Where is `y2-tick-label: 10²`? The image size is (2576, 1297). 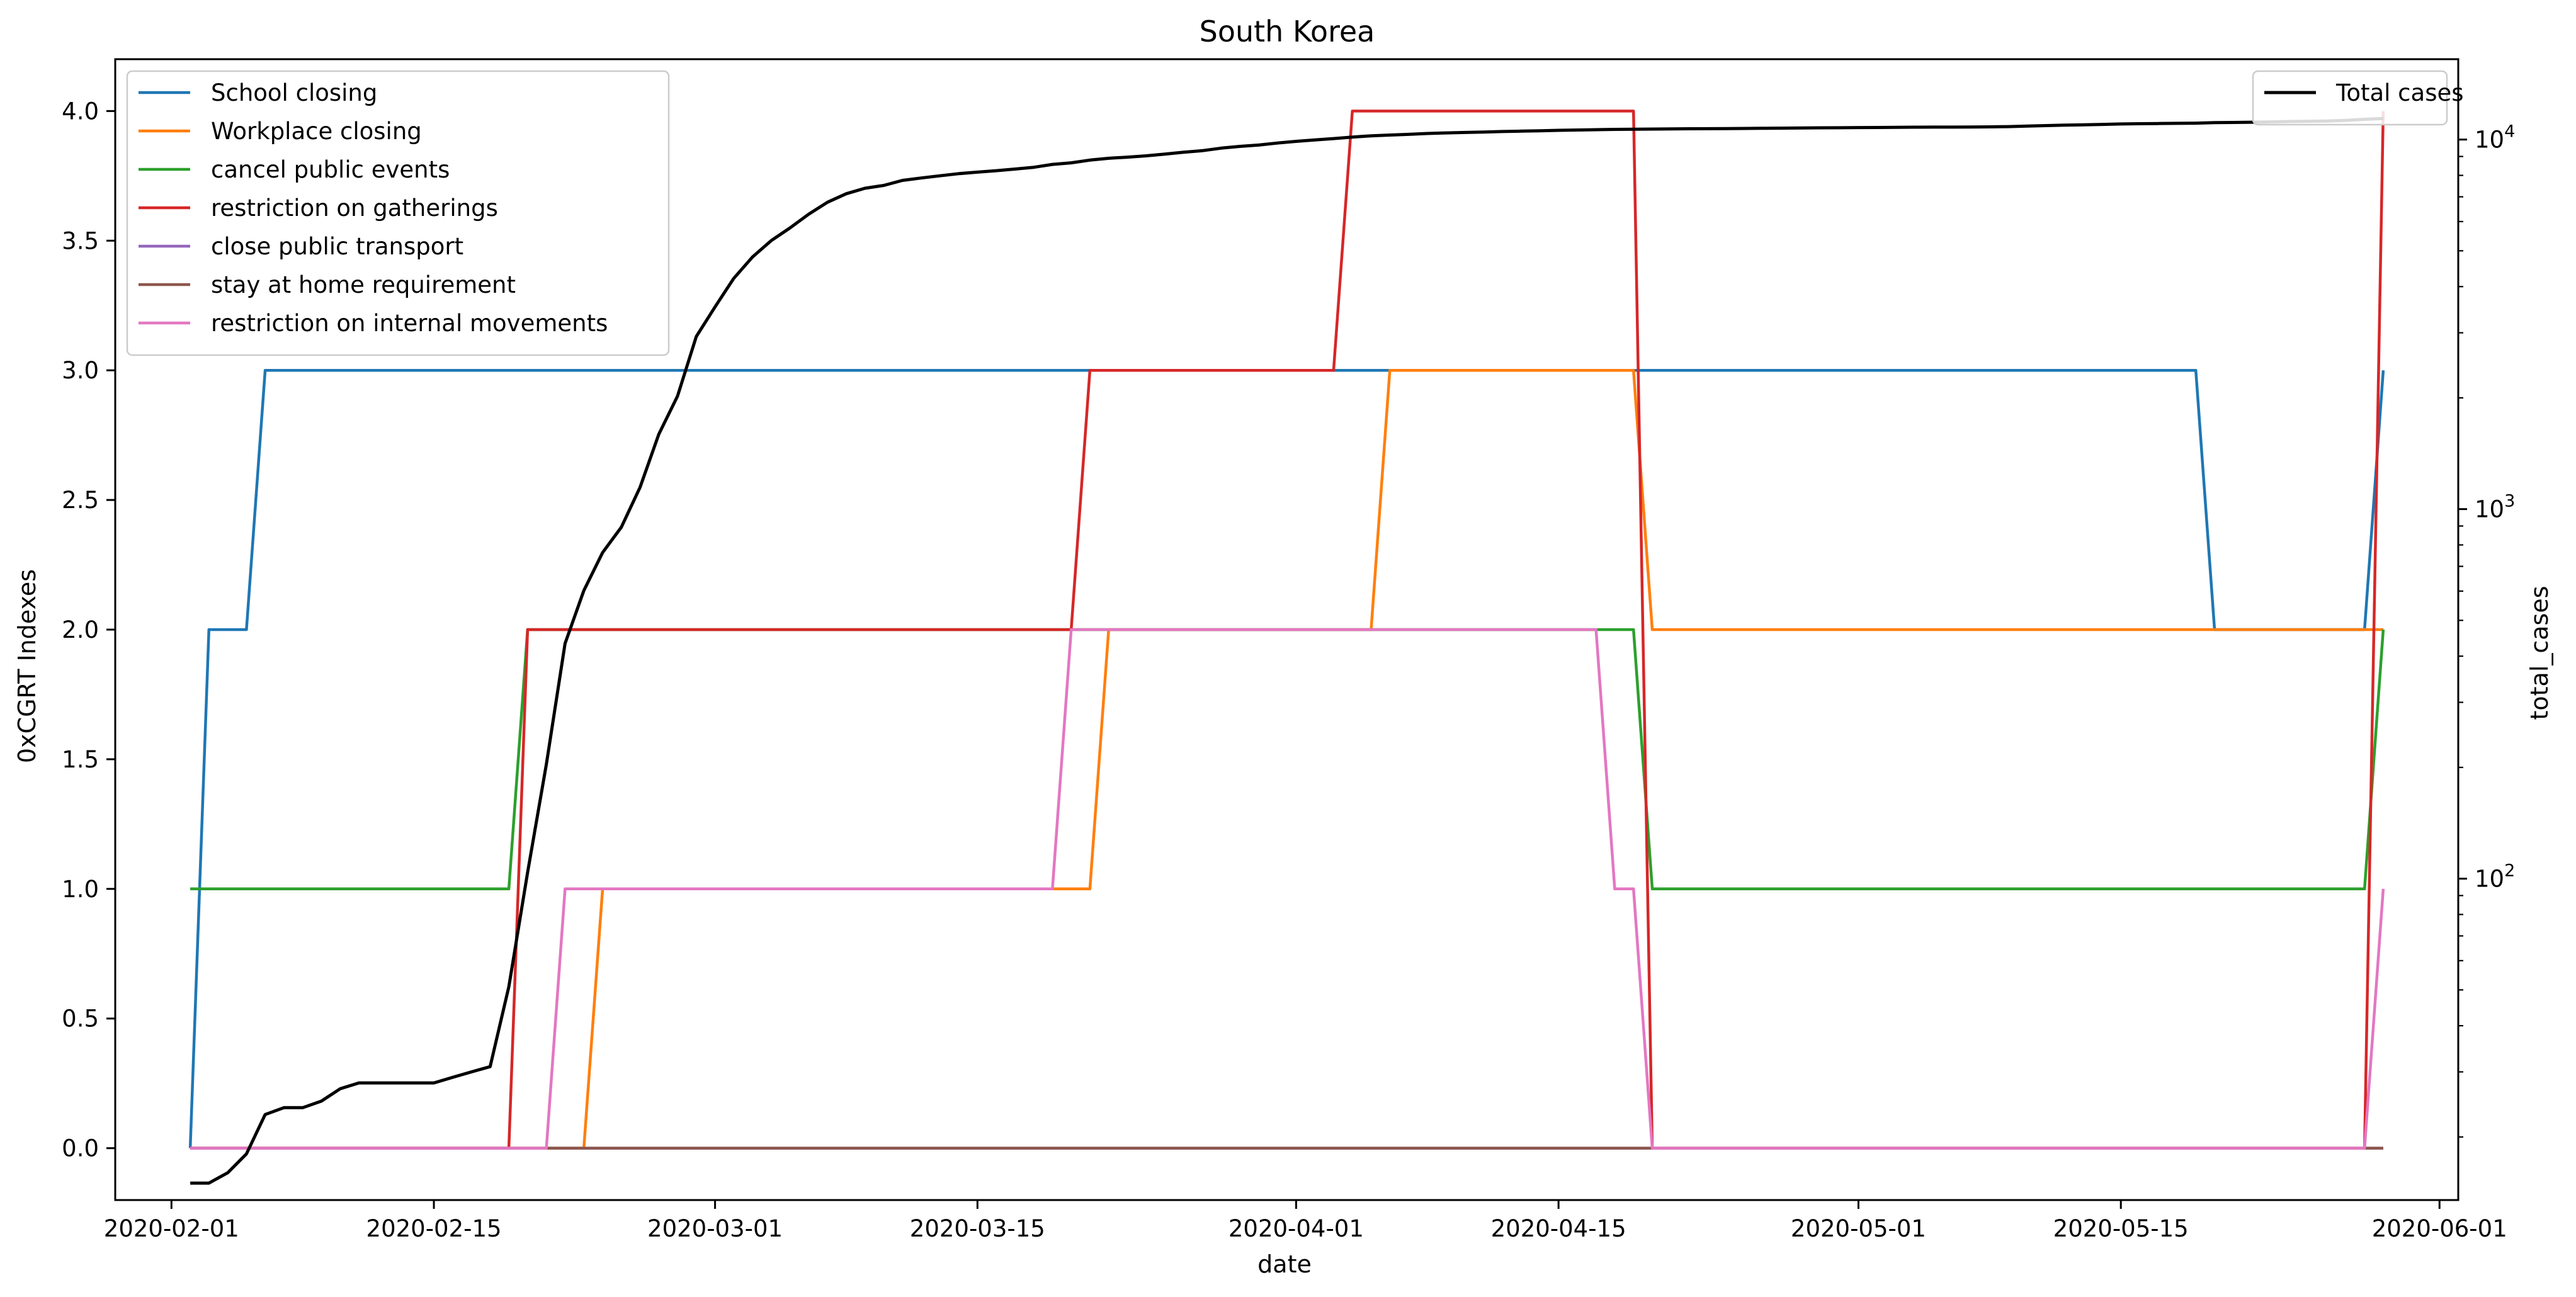 y2-tick-label: 10² is located at coordinates (2495, 877).